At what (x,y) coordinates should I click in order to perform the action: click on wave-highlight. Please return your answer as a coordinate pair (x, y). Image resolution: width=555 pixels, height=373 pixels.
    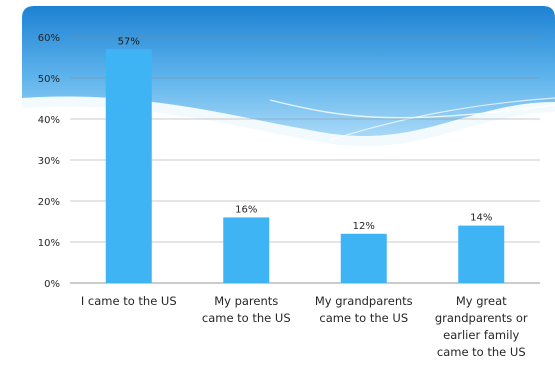
    Looking at the image, I should click on (288, 121).